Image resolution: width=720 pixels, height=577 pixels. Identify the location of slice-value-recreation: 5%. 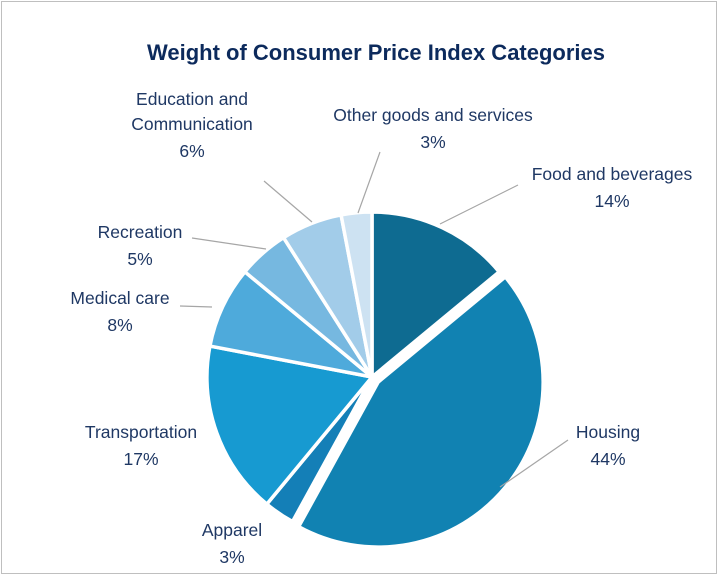
(139, 259).